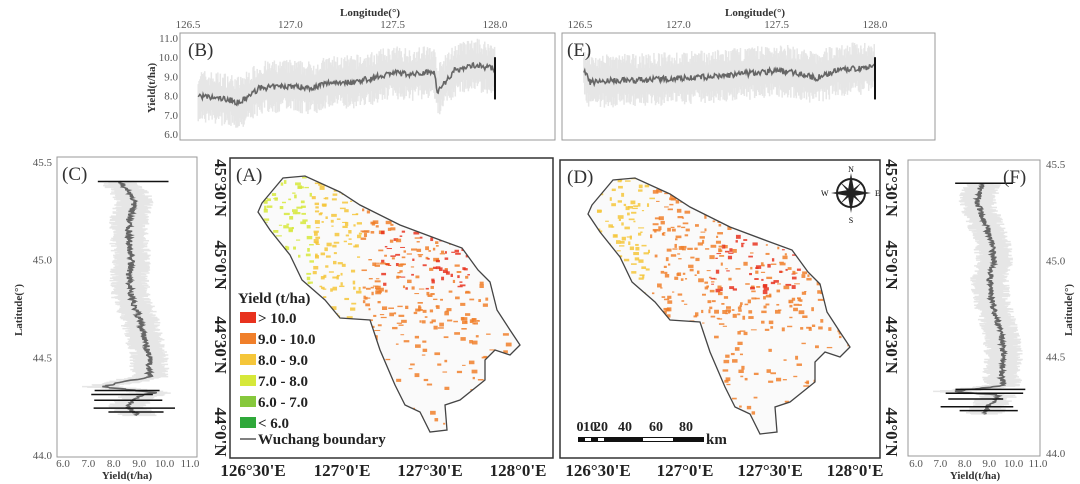 The image size is (1080, 484). I want to click on y-tick-label: 11.0, so click(168, 39).